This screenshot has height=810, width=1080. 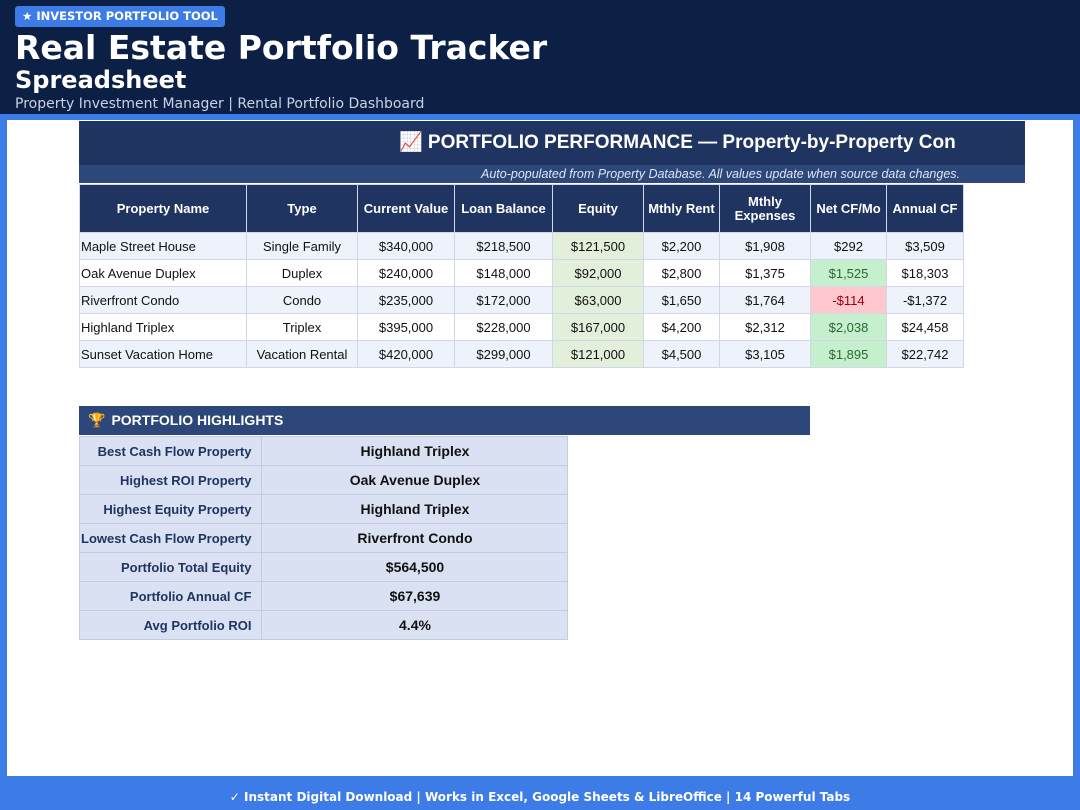 What do you see at coordinates (120, 16) in the screenshot?
I see `tool-badge: ★ INVESTOR PORTFOLIO TOOL` at bounding box center [120, 16].